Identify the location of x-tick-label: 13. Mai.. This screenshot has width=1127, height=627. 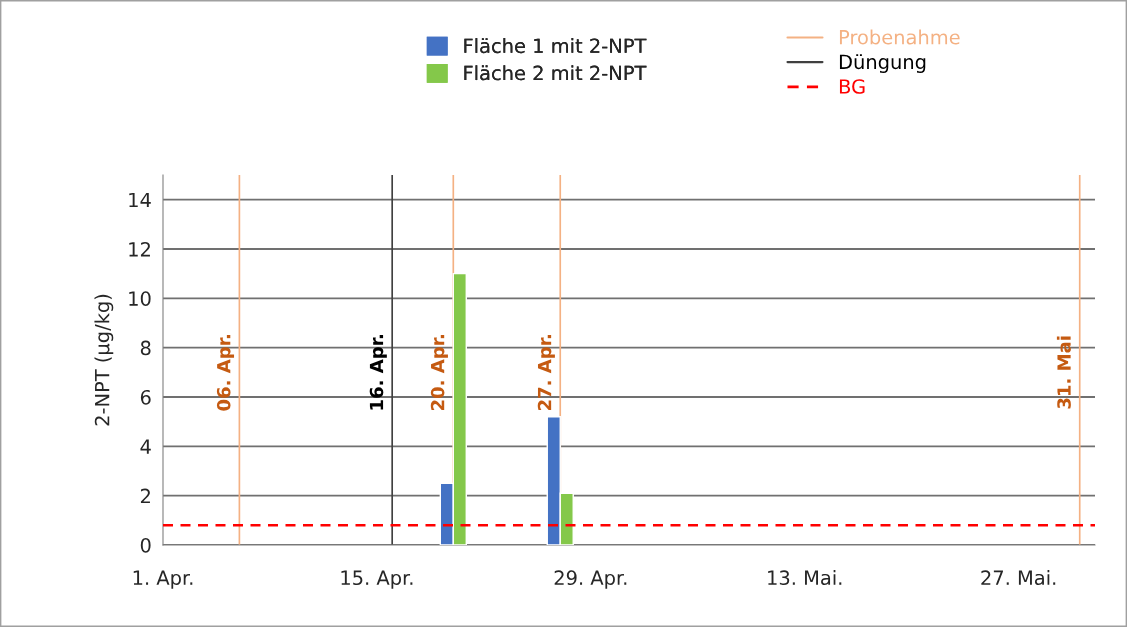
(805, 578).